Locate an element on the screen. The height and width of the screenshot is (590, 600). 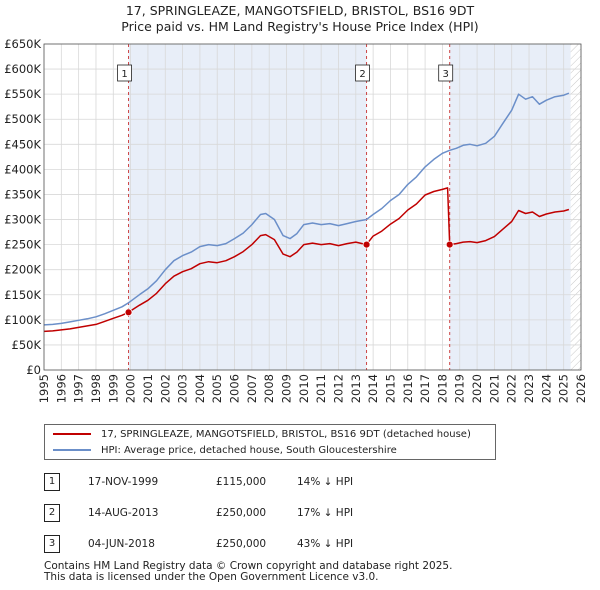
x-tick-label: 2009 is located at coordinates (287, 388).